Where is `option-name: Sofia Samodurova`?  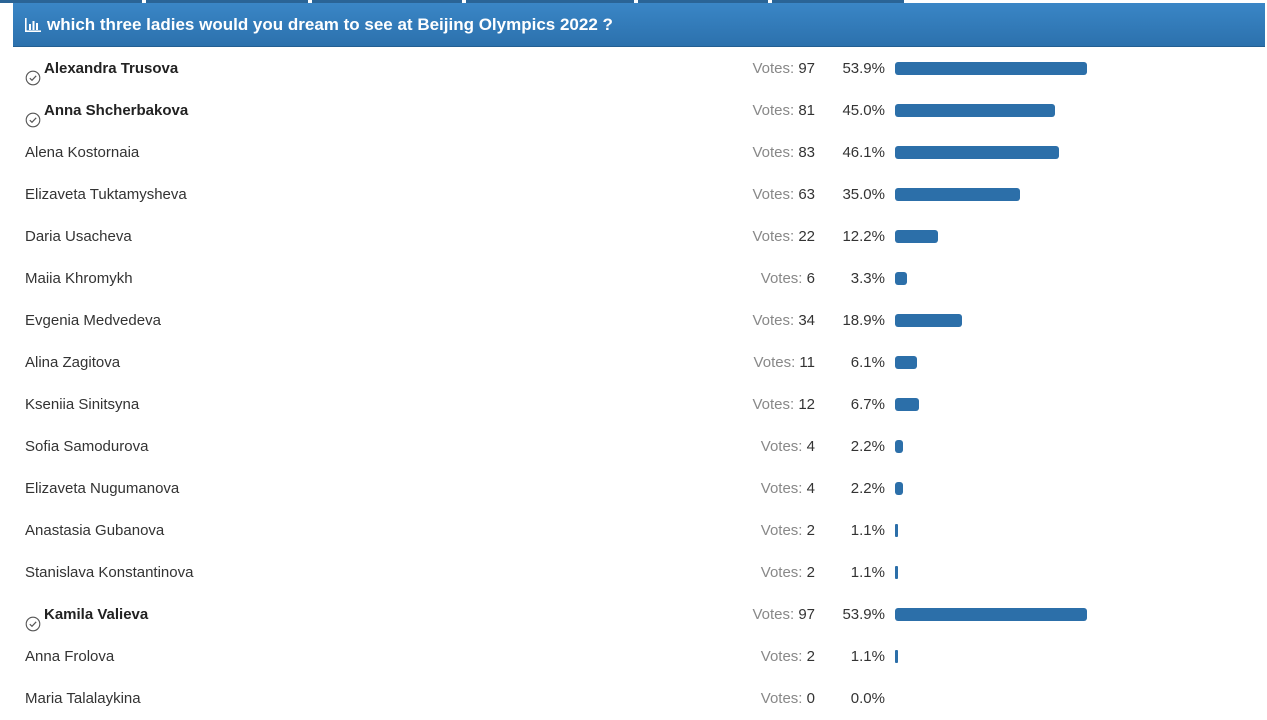
option-name: Sofia Samodurova is located at coordinates (86, 447).